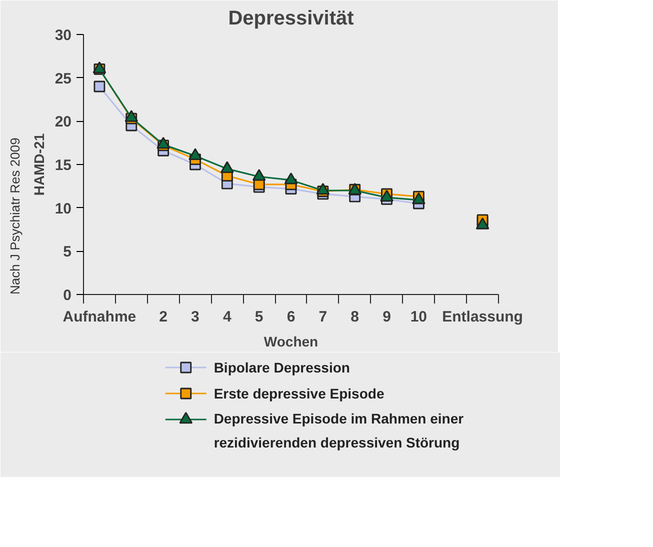 The height and width of the screenshot is (547, 653). Describe the element at coordinates (282, 368) in the screenshot. I see `legend-label: Bipolare Depression` at that location.